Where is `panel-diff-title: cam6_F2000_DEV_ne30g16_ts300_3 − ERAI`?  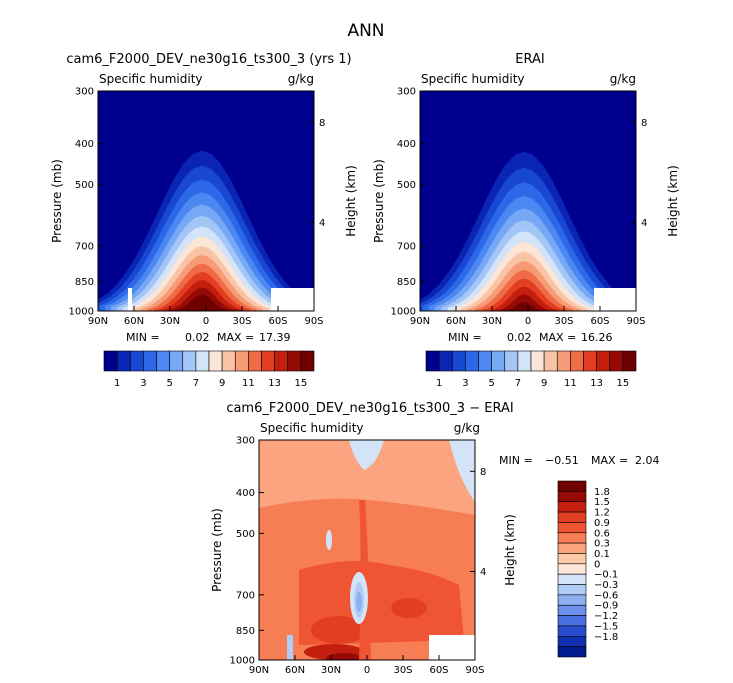
panel-diff-title: cam6_F2000_DEV_ne30g16_ts300_3 − ERAI is located at coordinates (369, 408).